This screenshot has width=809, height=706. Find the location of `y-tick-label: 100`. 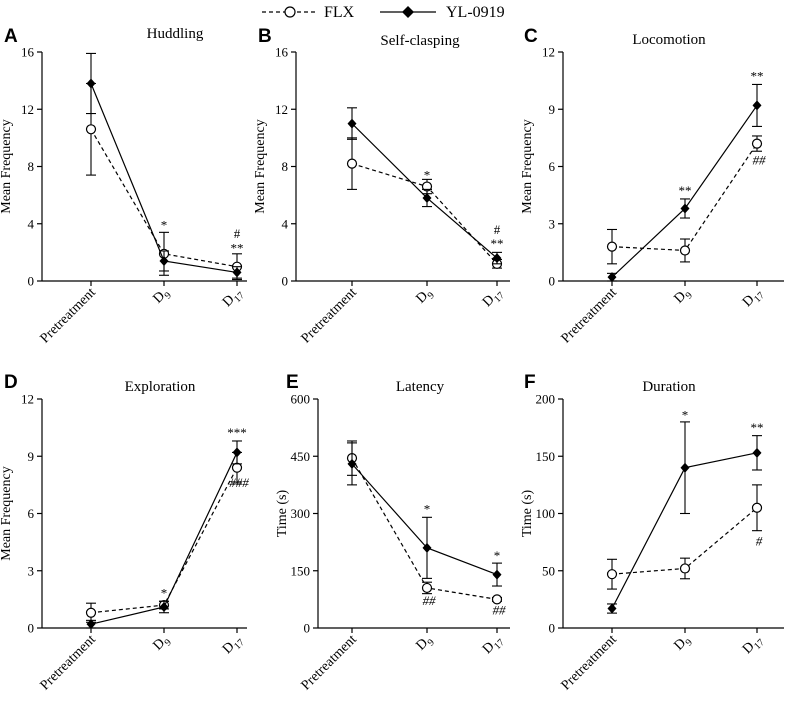

y-tick-label: 100 is located at coordinates (546, 513).